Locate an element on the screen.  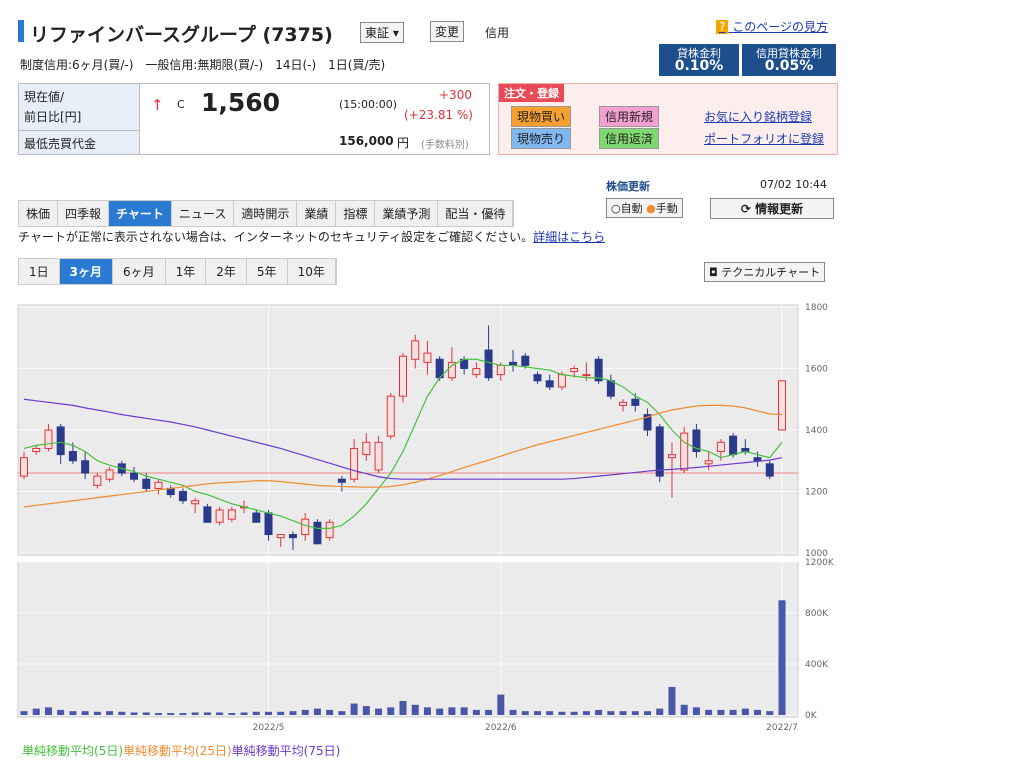
manual: 手動 is located at coordinates (666, 208).